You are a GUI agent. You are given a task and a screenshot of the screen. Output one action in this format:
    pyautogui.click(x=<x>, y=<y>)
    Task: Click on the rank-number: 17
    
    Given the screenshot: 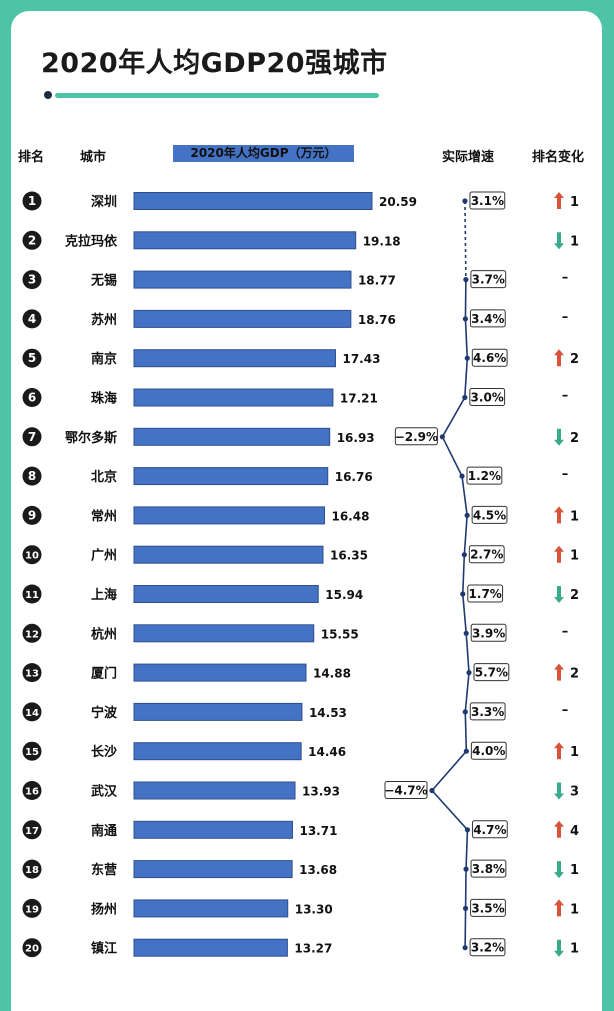 What is the action you would take?
    pyautogui.click(x=32, y=831)
    